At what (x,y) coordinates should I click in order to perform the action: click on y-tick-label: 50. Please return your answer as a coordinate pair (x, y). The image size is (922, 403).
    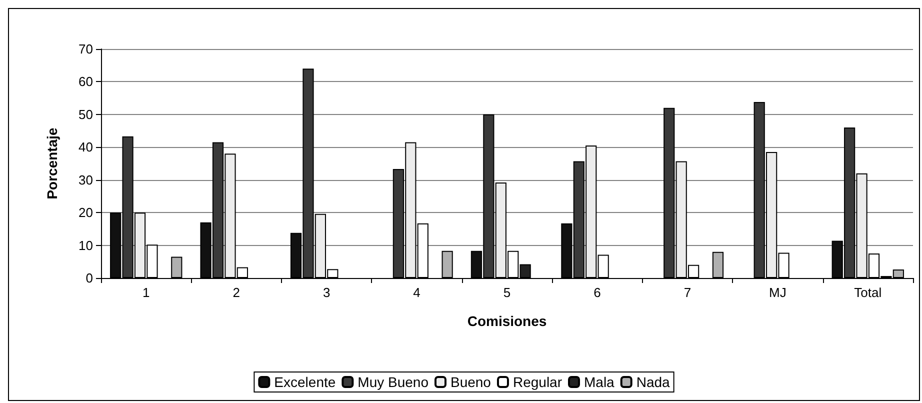
    Looking at the image, I should click on (85, 114).